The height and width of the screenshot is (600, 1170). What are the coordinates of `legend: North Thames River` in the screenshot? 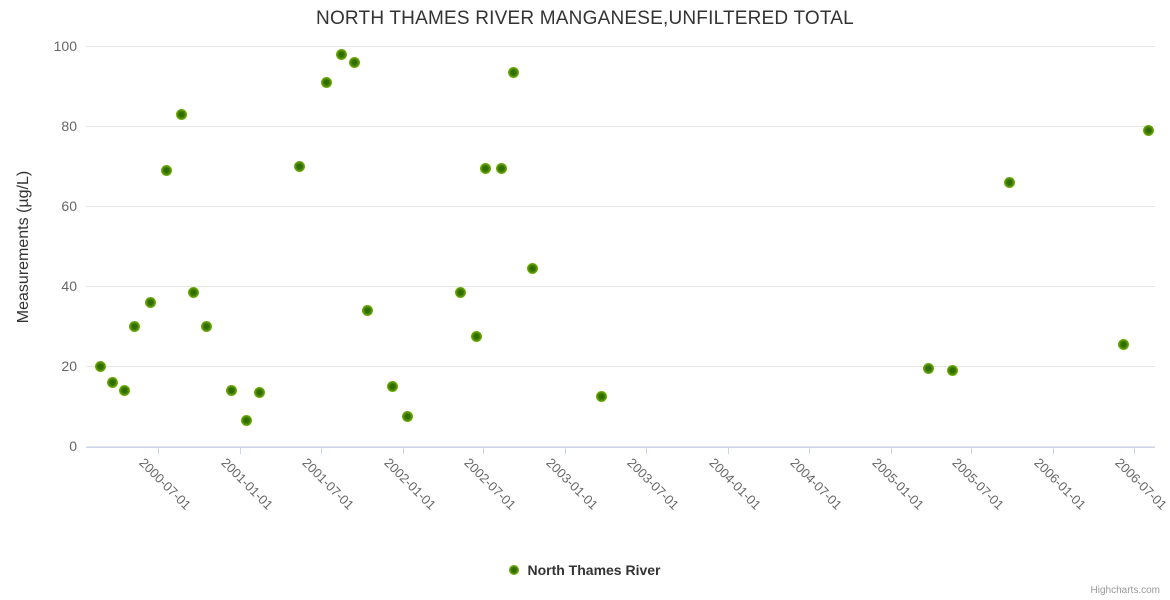 It's located at (585, 570).